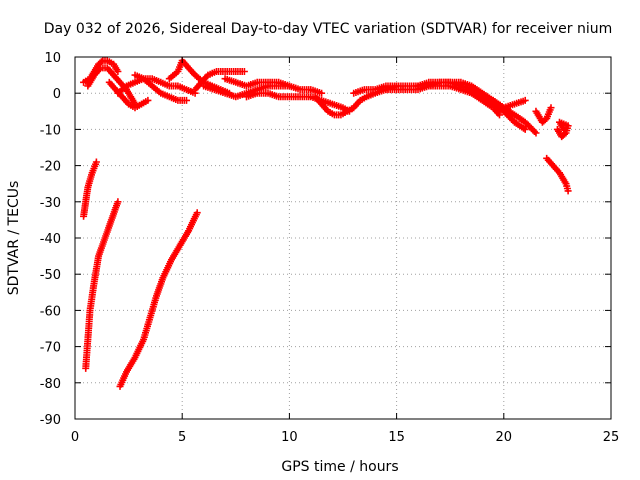 This screenshot has width=640, height=480. I want to click on y-tick-label: -30, so click(50, 203).